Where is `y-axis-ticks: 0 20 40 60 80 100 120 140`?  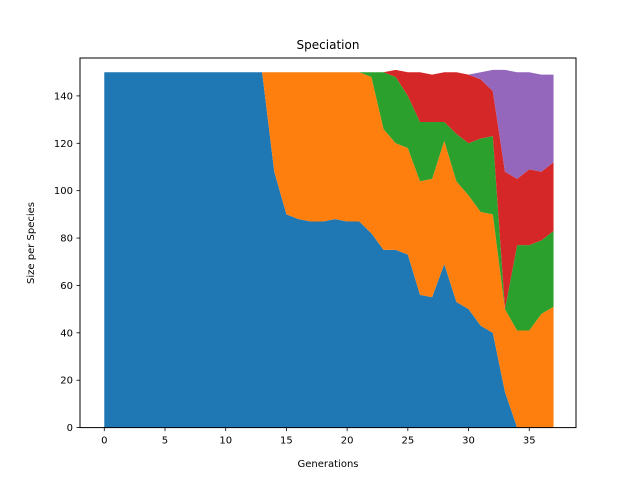 y-axis-ticks: 0 20 40 60 80 100 120 140 is located at coordinates (67, 262).